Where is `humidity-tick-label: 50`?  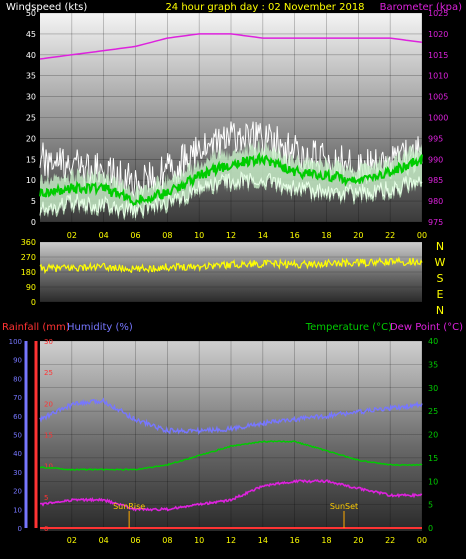 humidity-tick-label: 50 is located at coordinates (17, 436).